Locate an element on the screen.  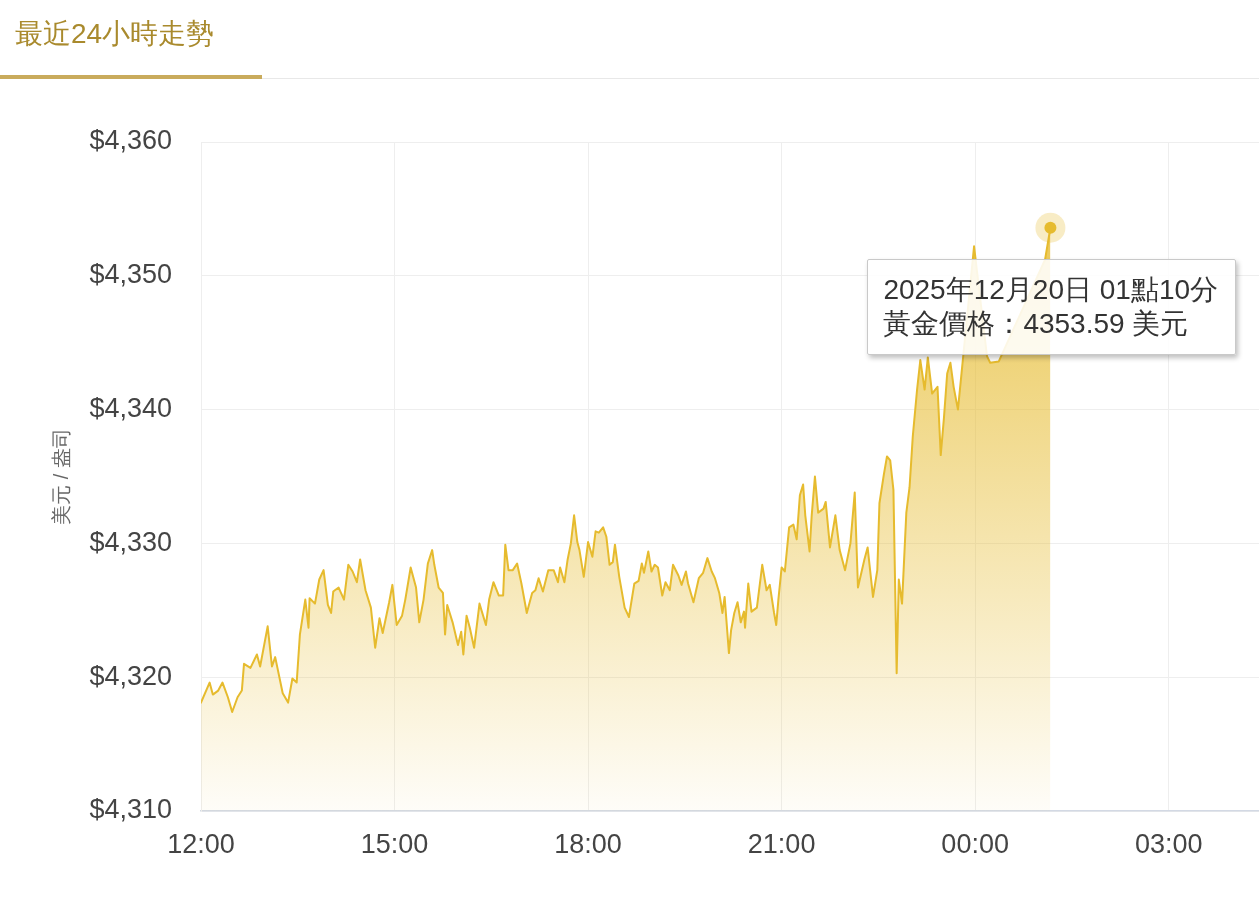
y-tick-label: $4,320 is located at coordinates (130, 675).